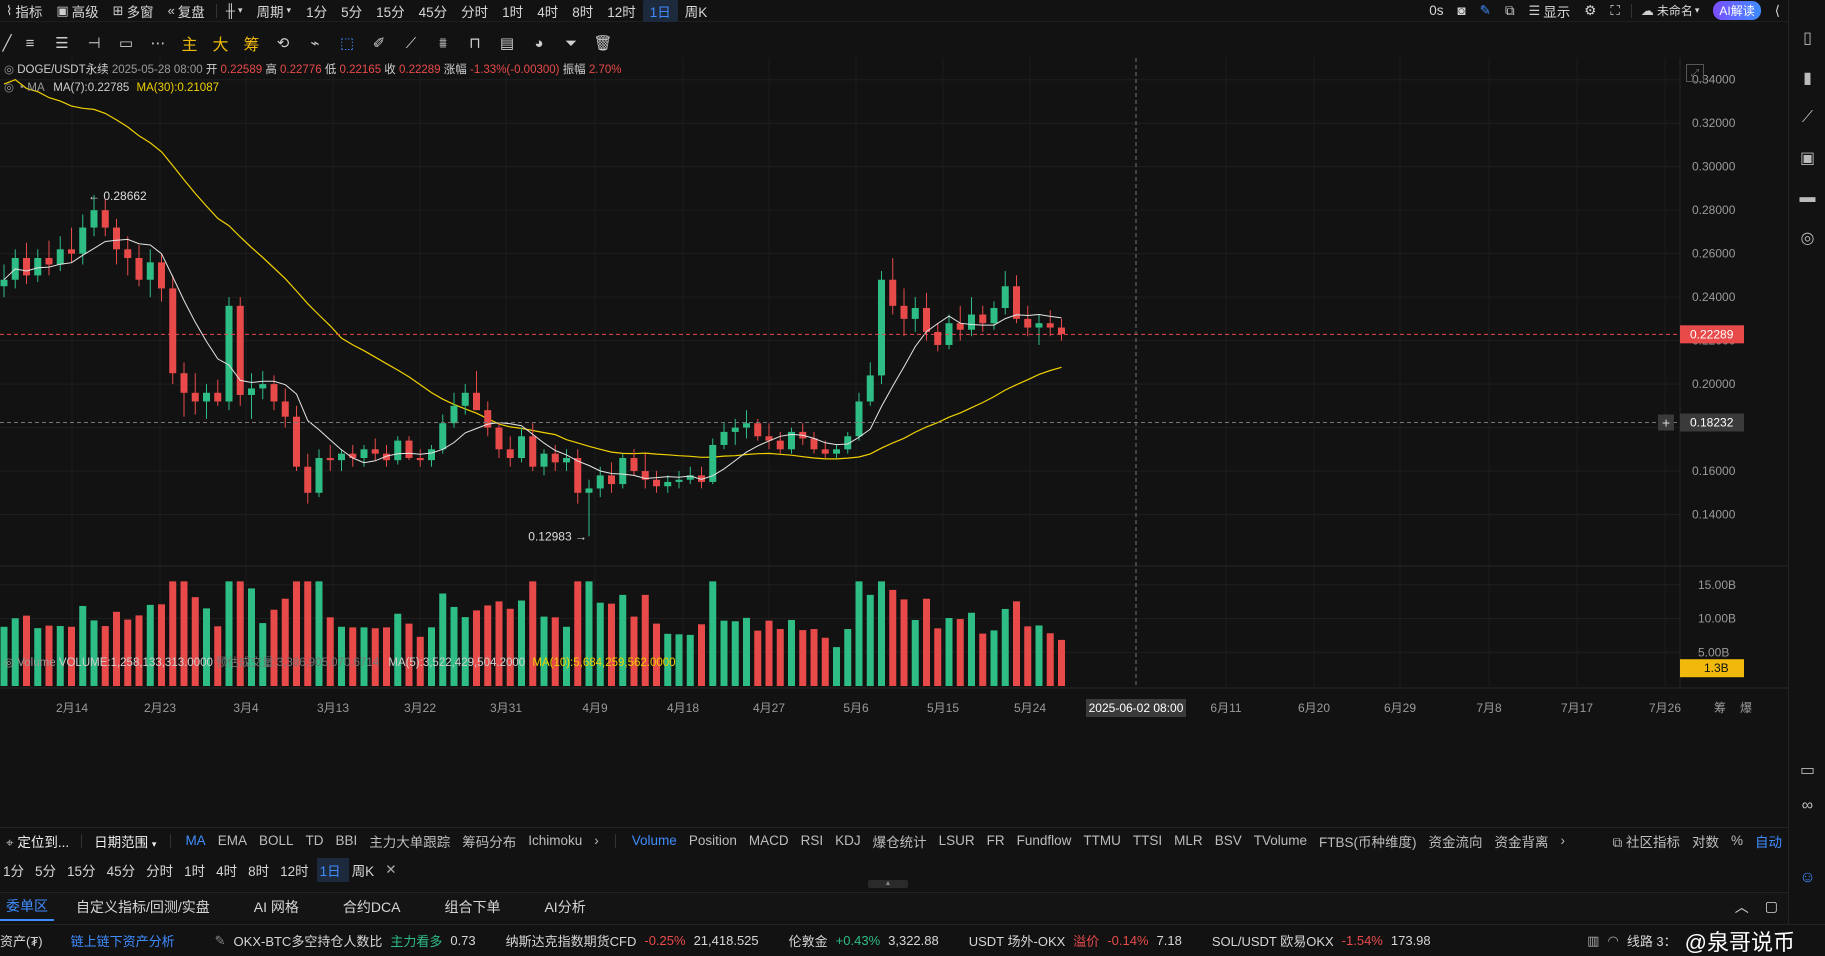  Describe the element at coordinates (475, 43) in the screenshot. I see `lock-icon: ⊓` at that location.